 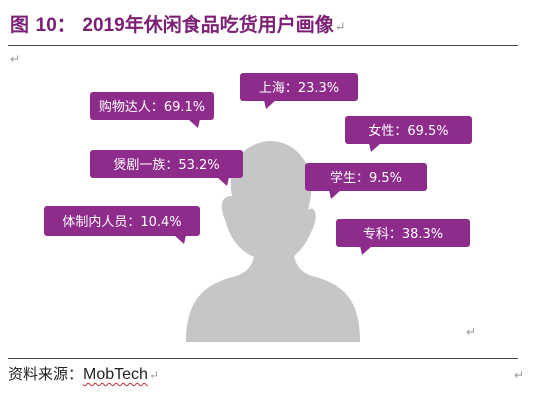 I want to click on callout-6: 体制内人员：10.4%, so click(x=122, y=225).